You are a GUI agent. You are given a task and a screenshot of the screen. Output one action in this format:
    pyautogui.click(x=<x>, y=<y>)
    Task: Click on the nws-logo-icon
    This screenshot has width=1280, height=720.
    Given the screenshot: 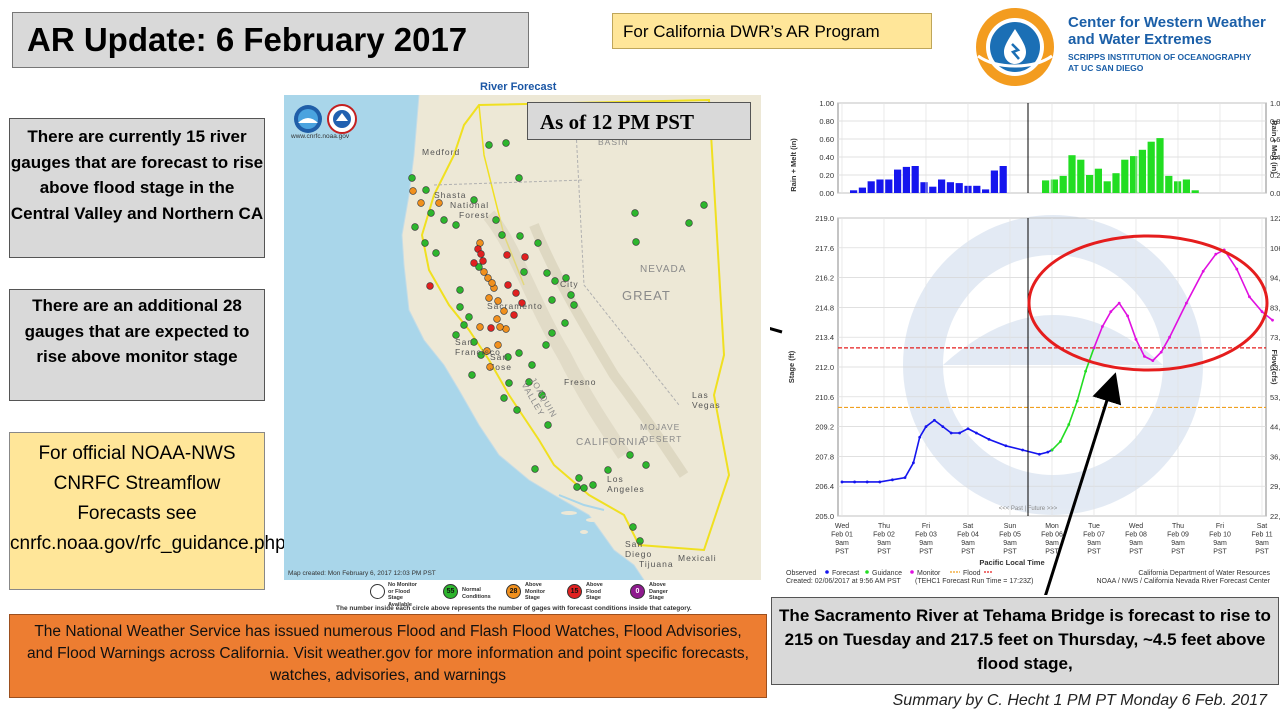 What is the action you would take?
    pyautogui.click(x=342, y=119)
    